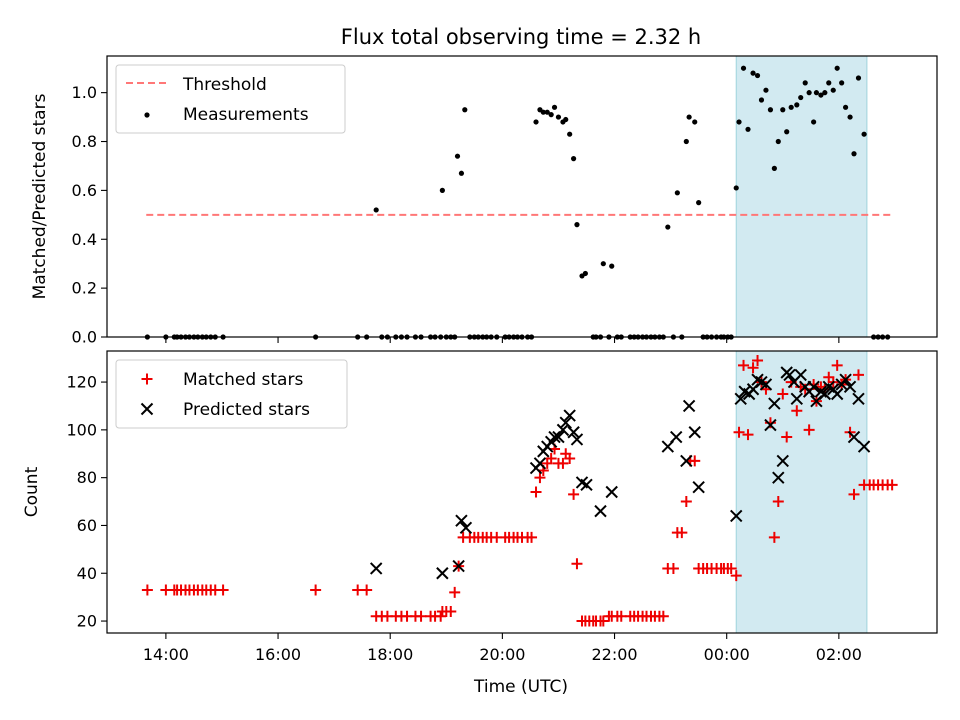 The image size is (960, 720). What do you see at coordinates (614, 654) in the screenshot?
I see `x-tick-label: 22:00` at bounding box center [614, 654].